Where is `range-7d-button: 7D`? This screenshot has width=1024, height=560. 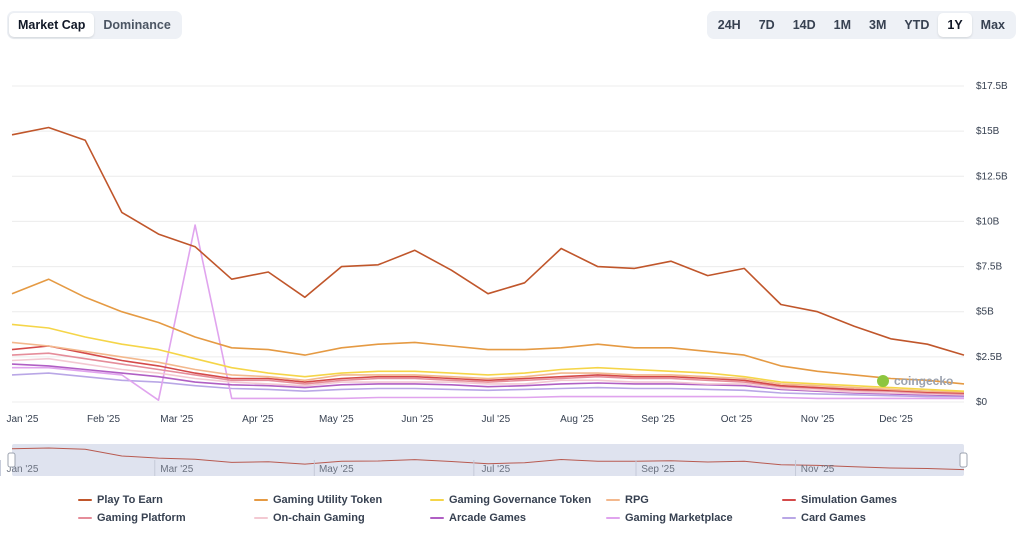 range-7d-button: 7D is located at coordinates (766, 25).